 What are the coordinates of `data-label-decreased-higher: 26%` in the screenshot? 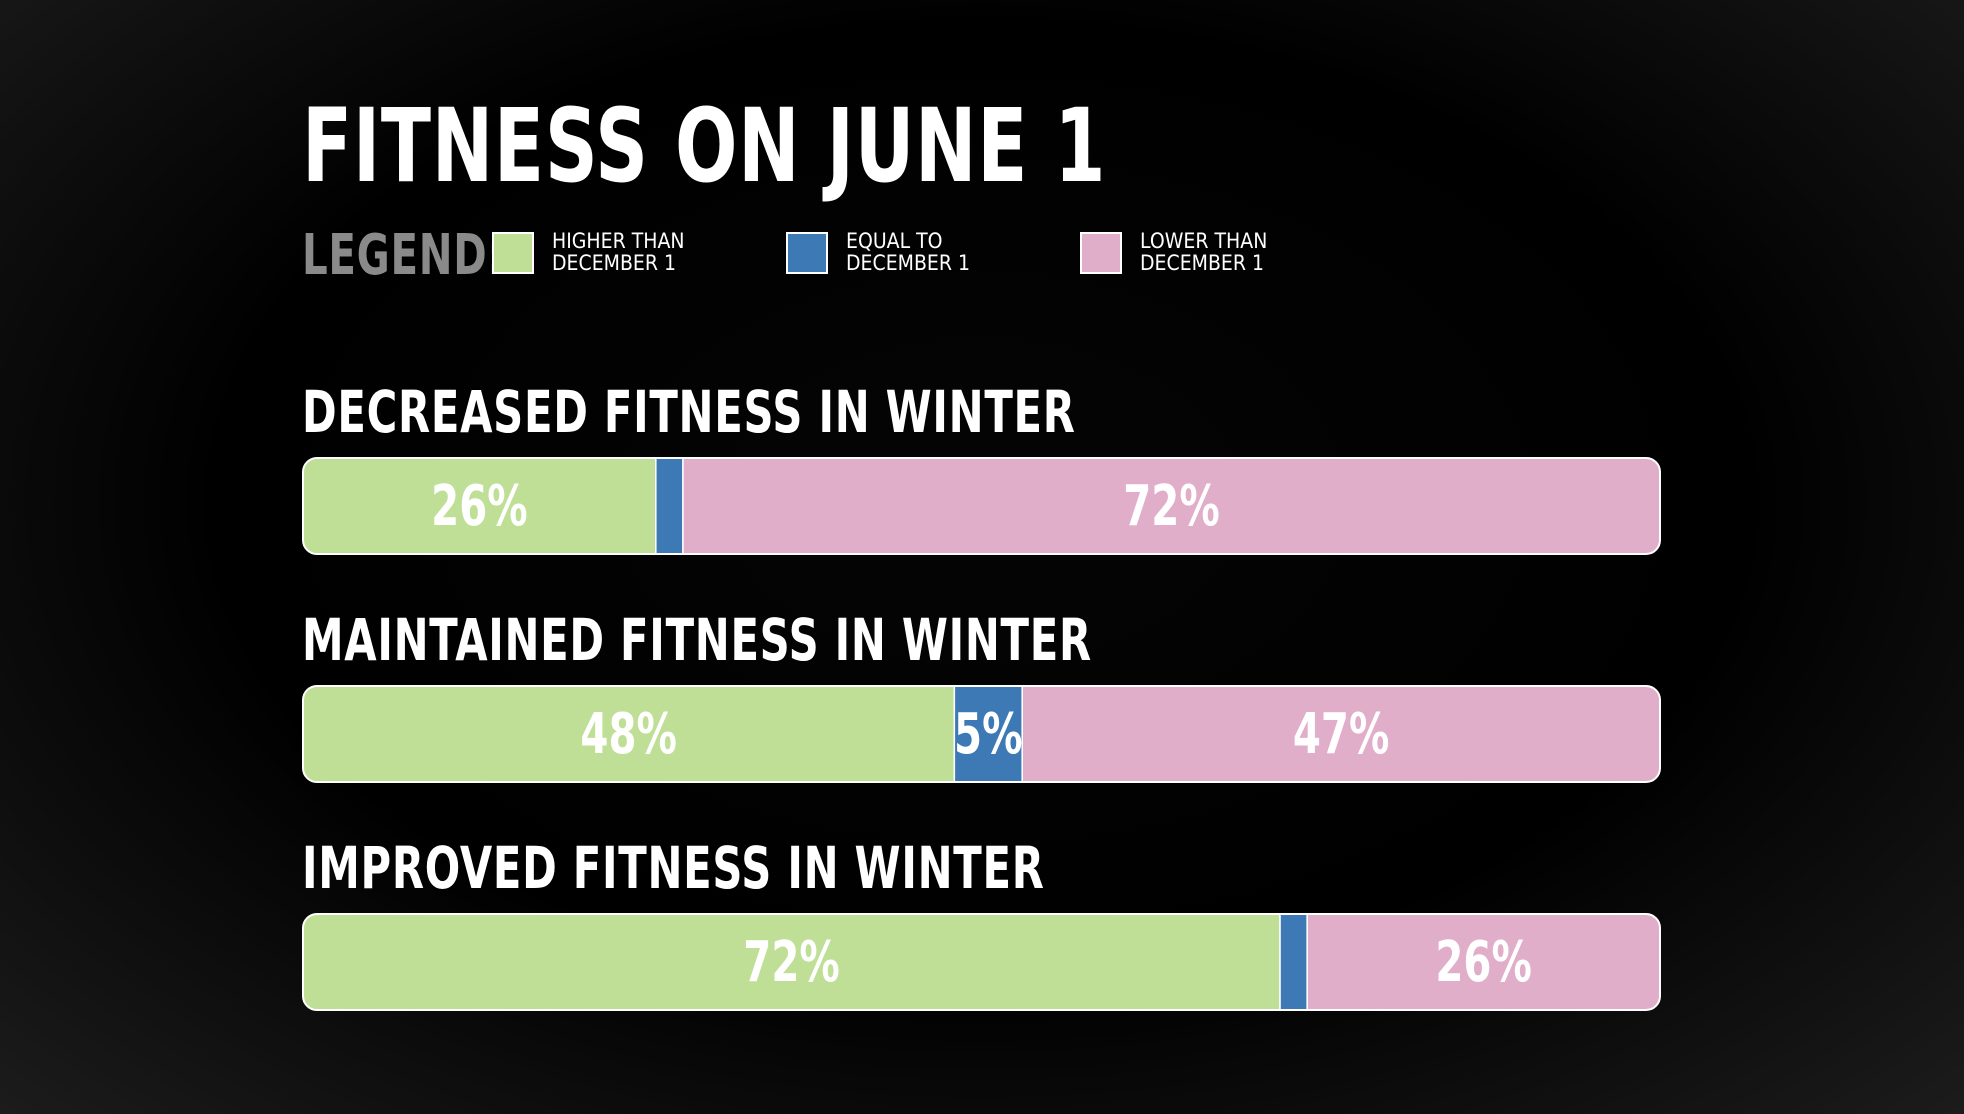 It's located at (479, 505).